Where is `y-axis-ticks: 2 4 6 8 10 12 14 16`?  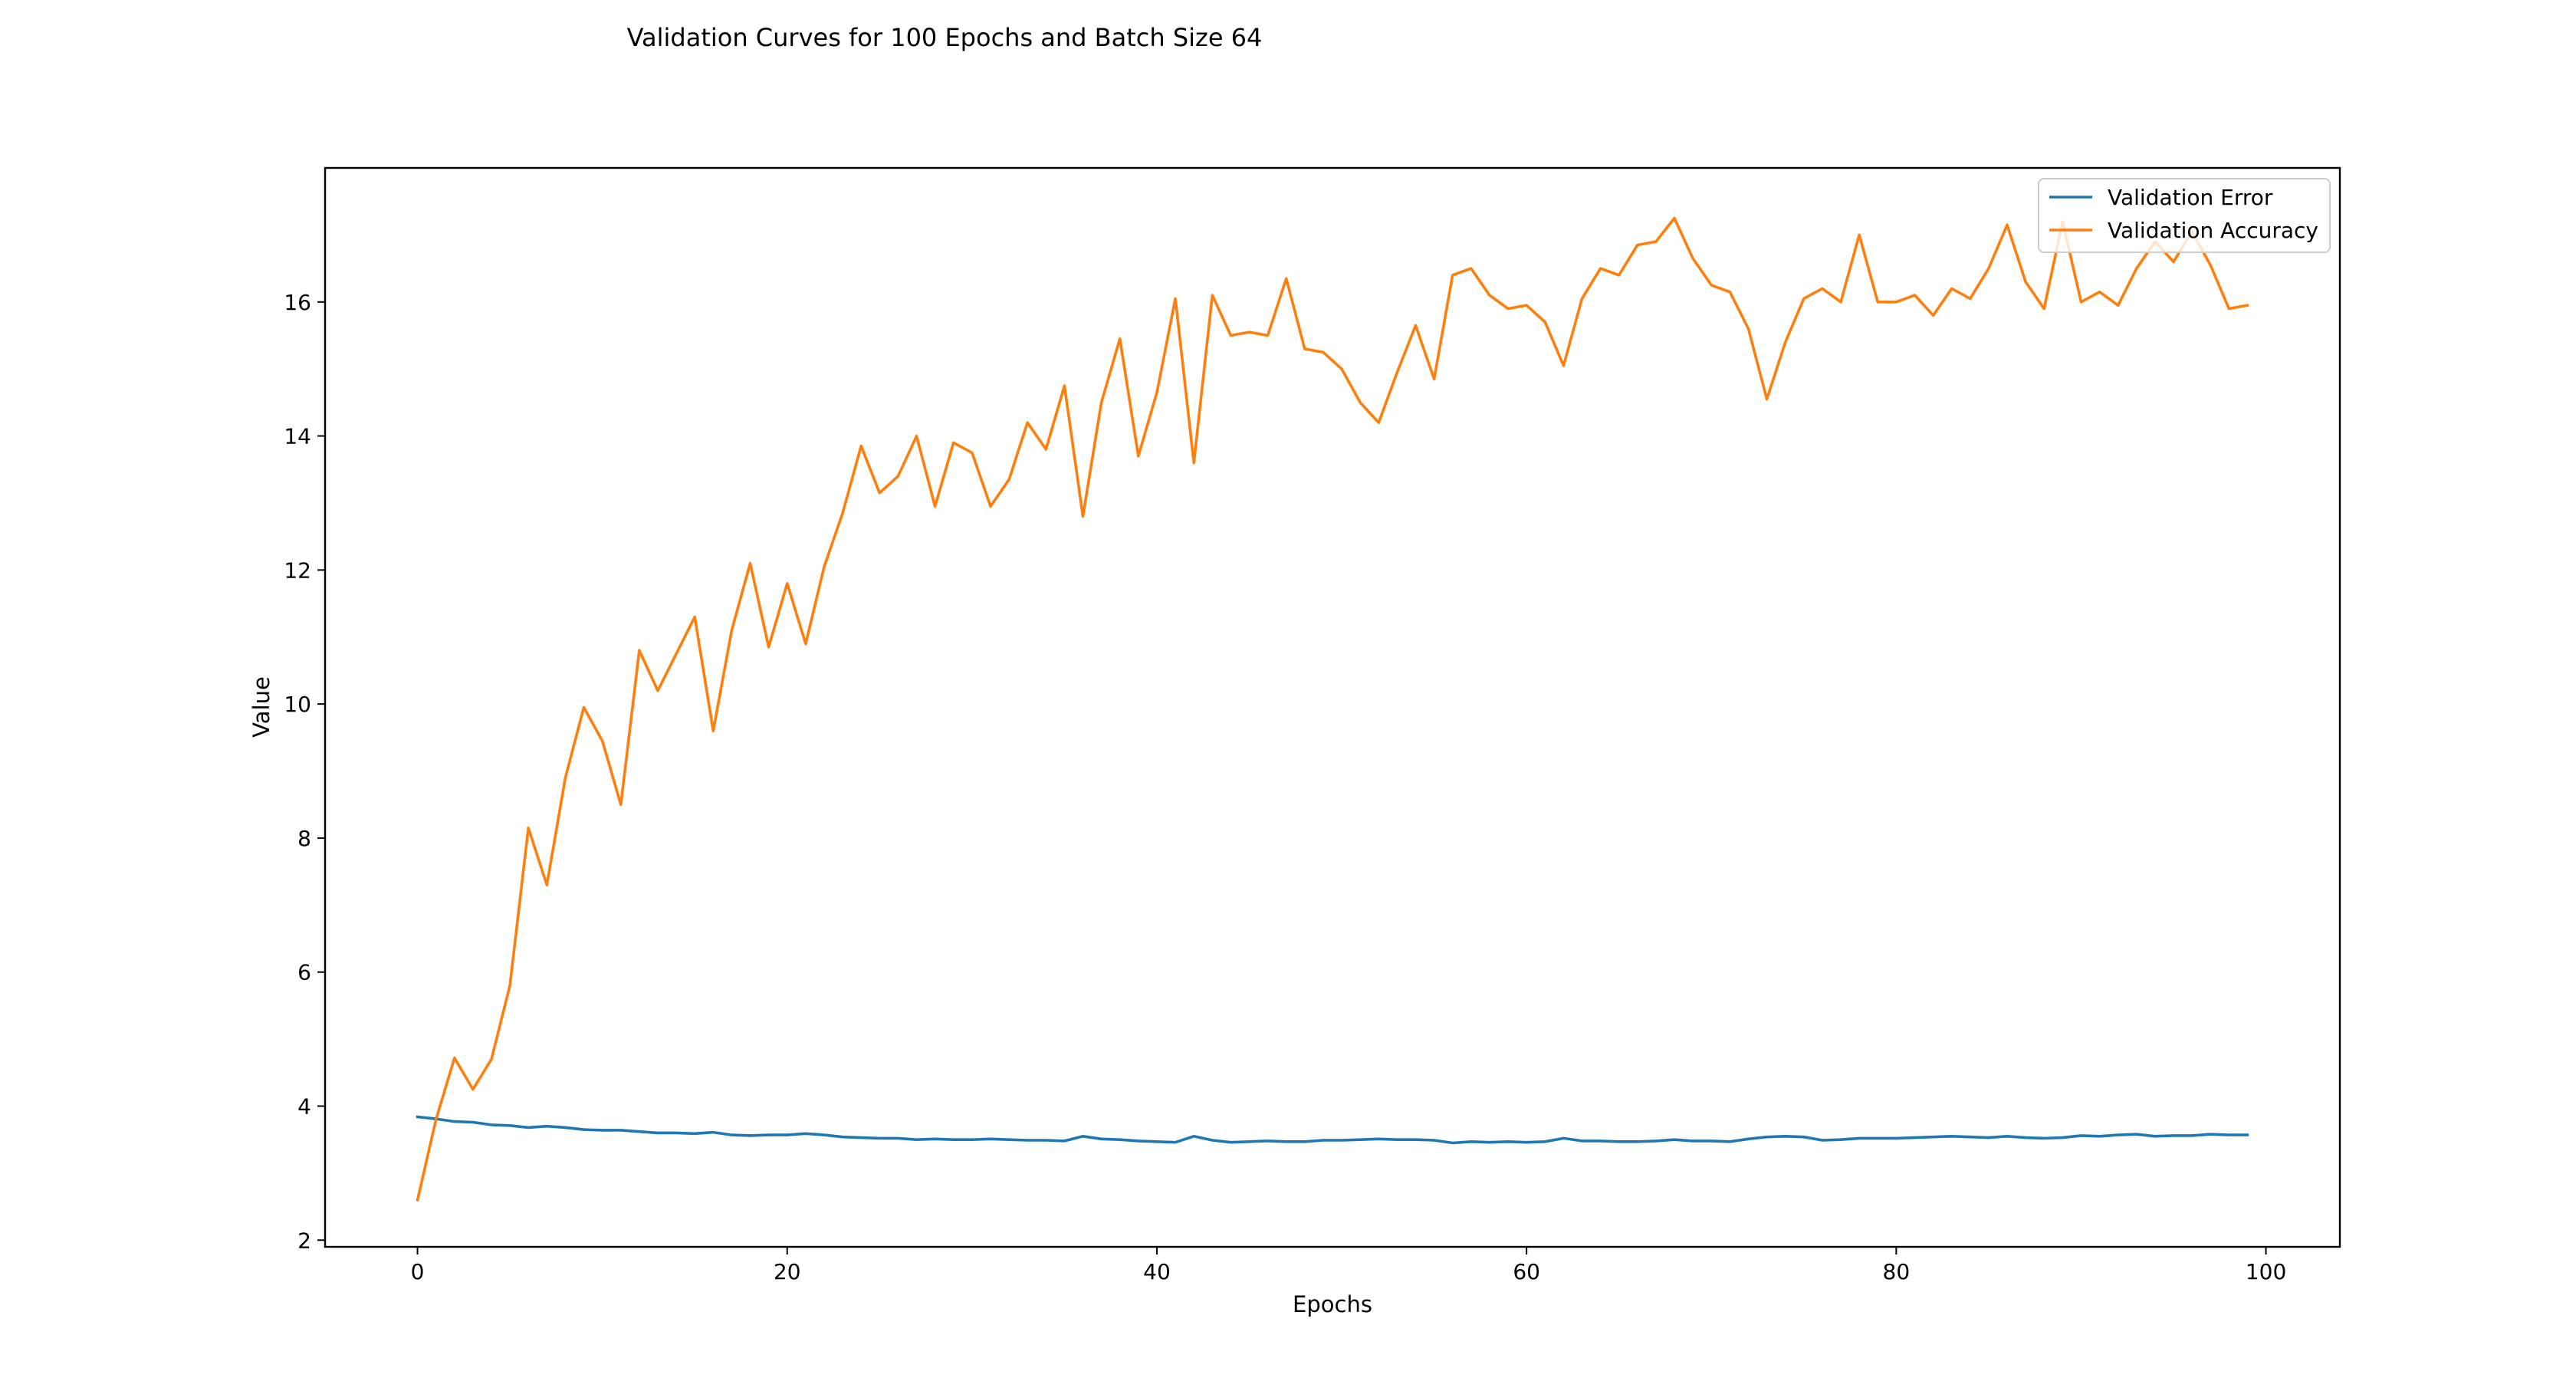
y-axis-ticks: 2 4 6 8 10 12 14 16 is located at coordinates (304, 771).